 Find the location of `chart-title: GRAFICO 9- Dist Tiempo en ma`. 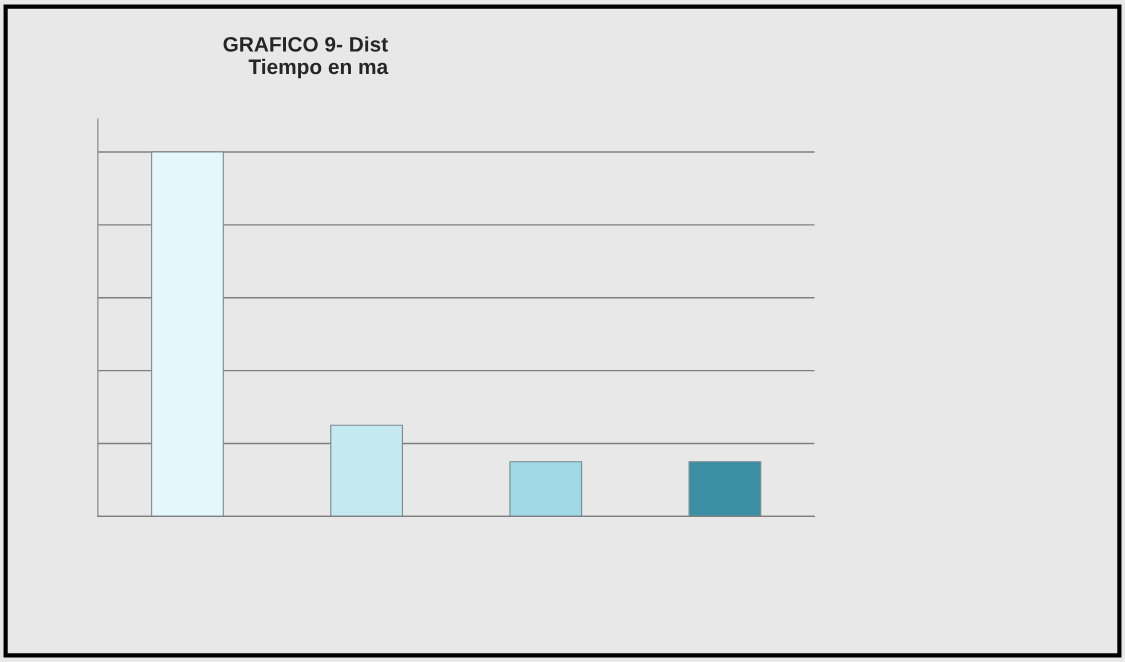

chart-title: GRAFICO 9- Dist Tiempo en ma is located at coordinates (306, 57).